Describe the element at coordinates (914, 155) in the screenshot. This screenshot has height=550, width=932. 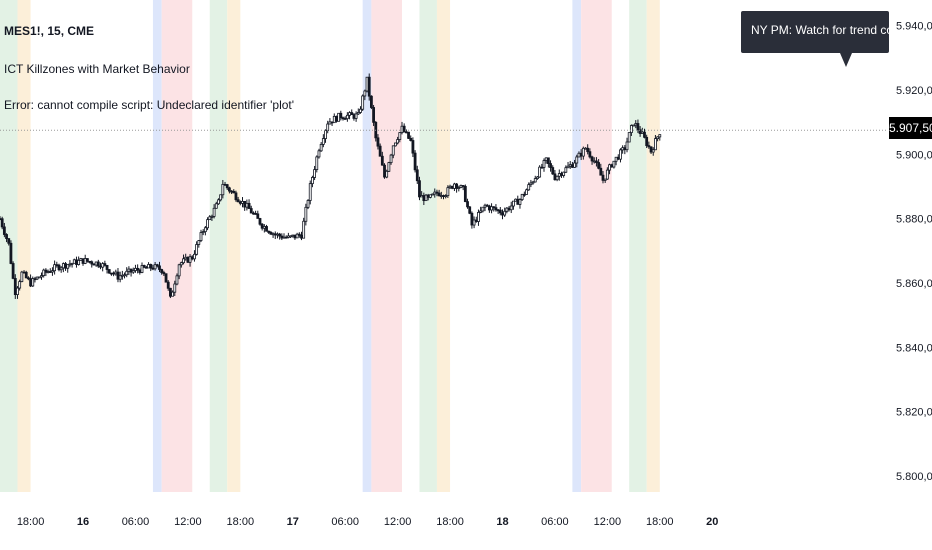
I see `y-tick-label-5: 5.900,00` at that location.